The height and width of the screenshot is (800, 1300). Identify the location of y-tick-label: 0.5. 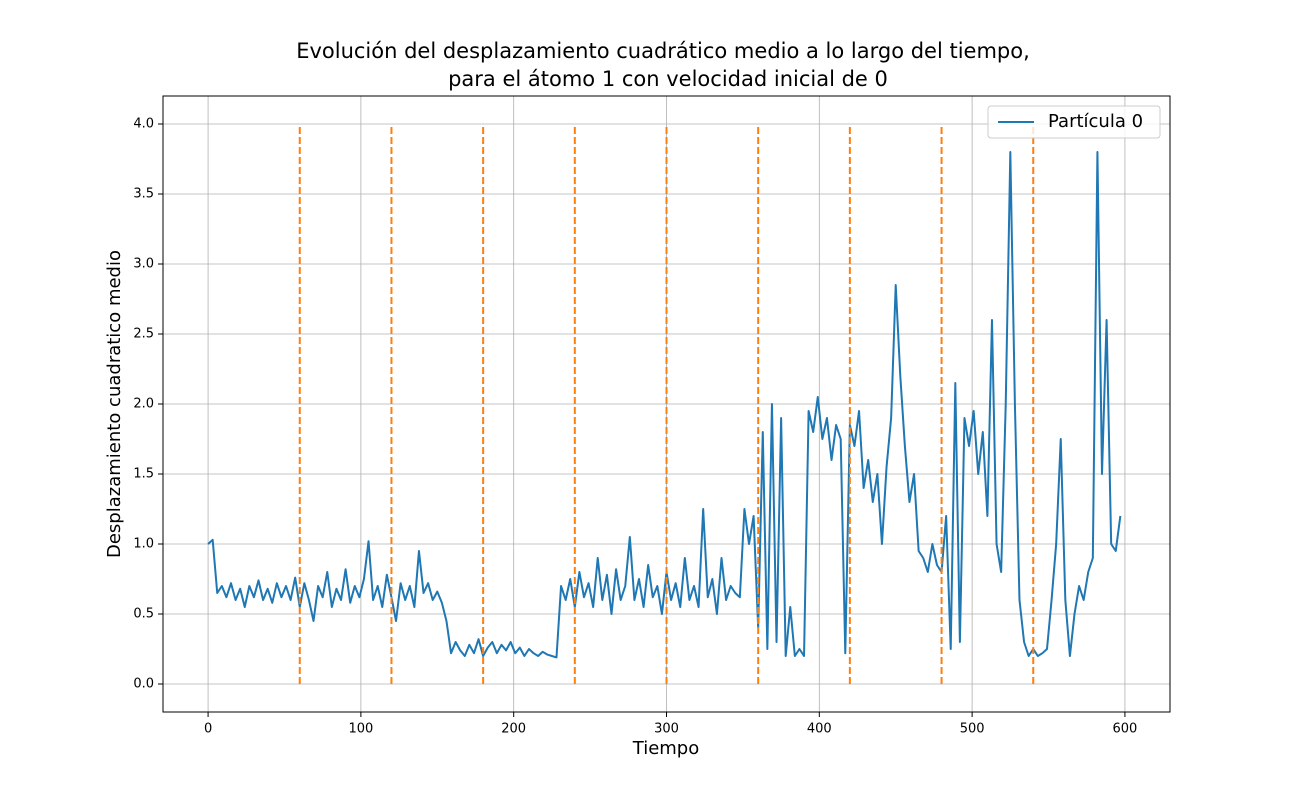
(143, 614).